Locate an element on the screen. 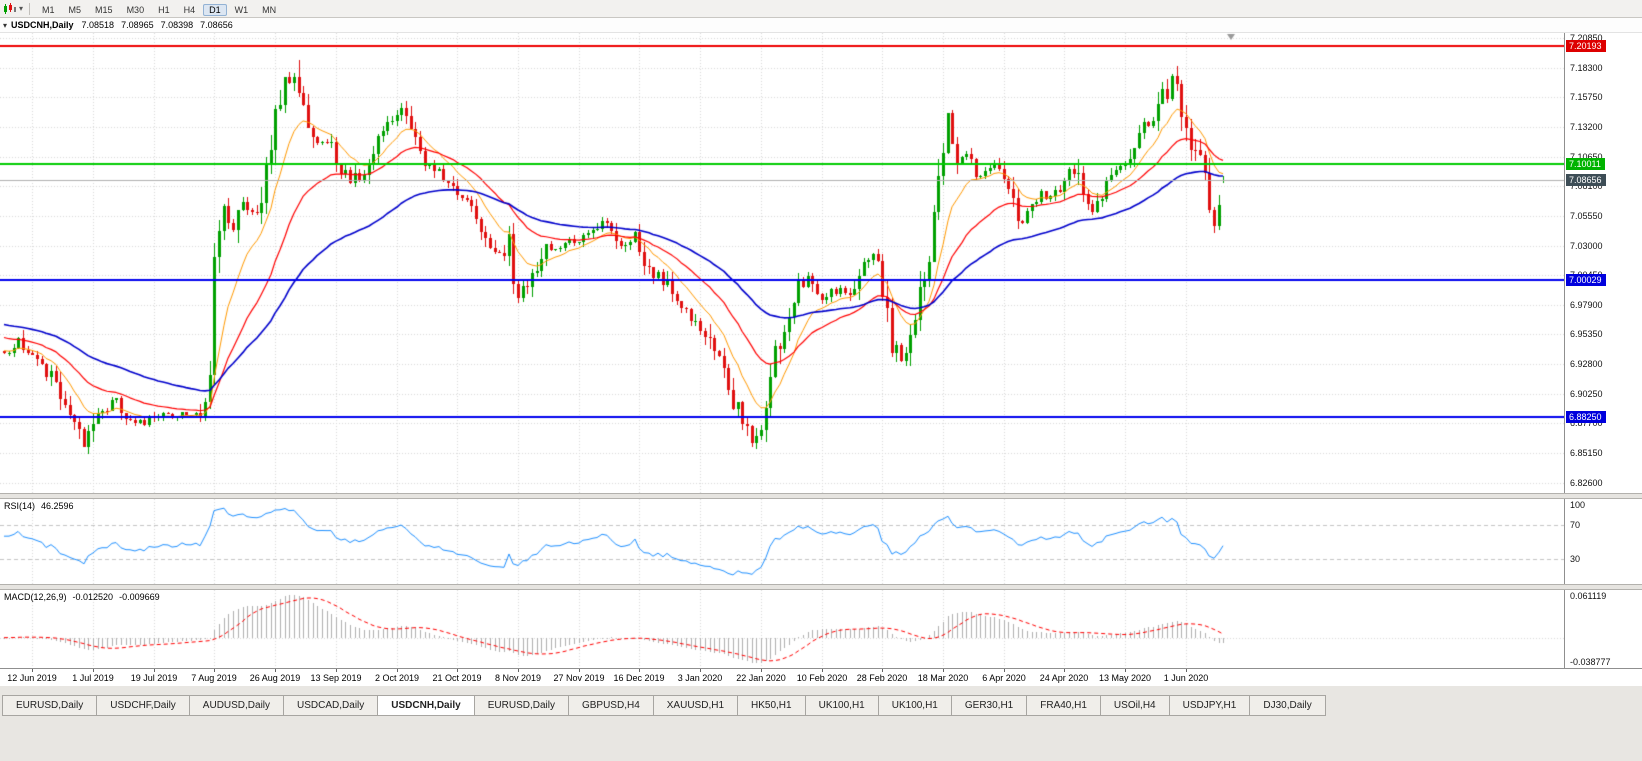 The image size is (1642, 761). timeframe-button-h1: H1 is located at coordinates (164, 9).